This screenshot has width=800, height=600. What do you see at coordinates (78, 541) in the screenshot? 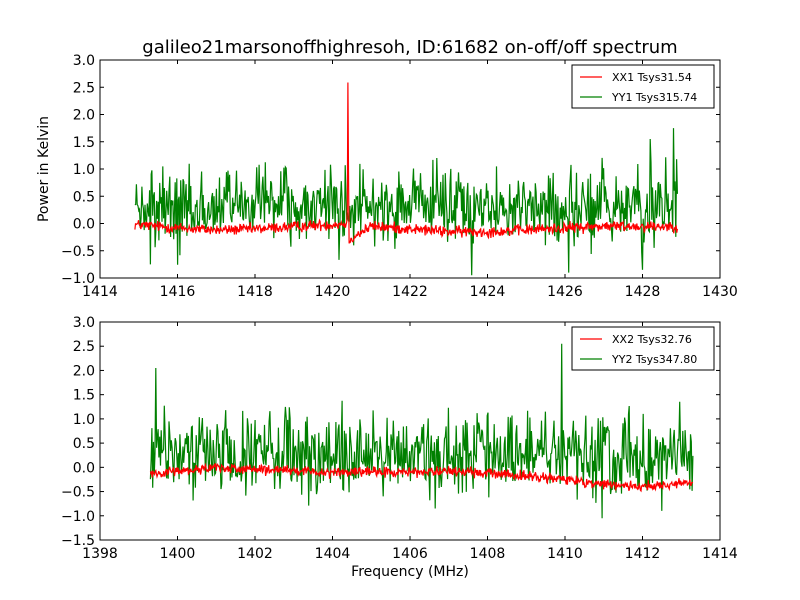
I see `y-tick-label: −1.5` at bounding box center [78, 541].